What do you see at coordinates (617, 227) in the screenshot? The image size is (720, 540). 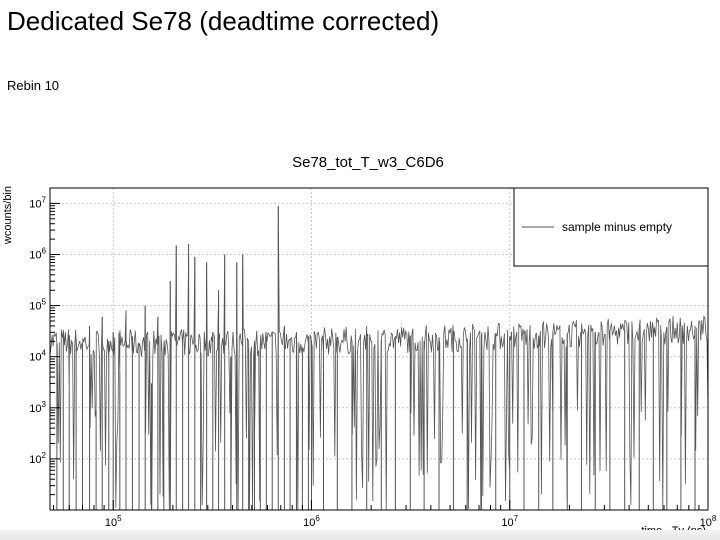 I see `legend-label: sample minus empty` at bounding box center [617, 227].